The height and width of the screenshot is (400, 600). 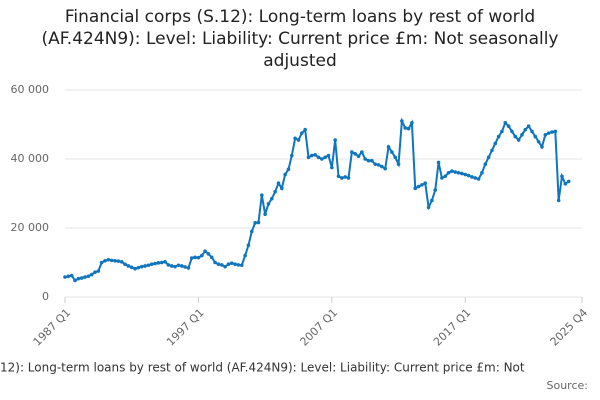 I want to click on y-tick-label: 40 000, so click(x=30, y=158).